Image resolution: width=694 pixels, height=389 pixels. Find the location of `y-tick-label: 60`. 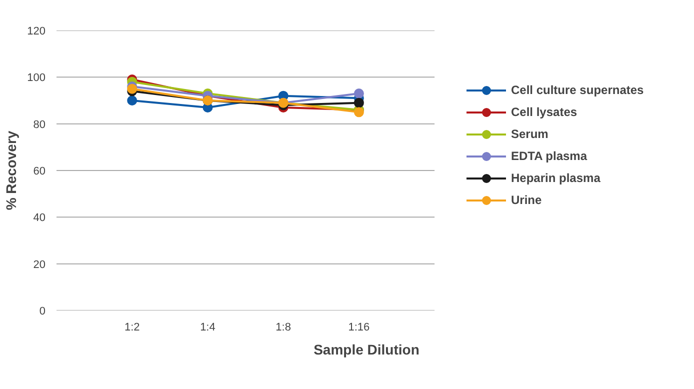

y-tick-label: 60 is located at coordinates (39, 172).